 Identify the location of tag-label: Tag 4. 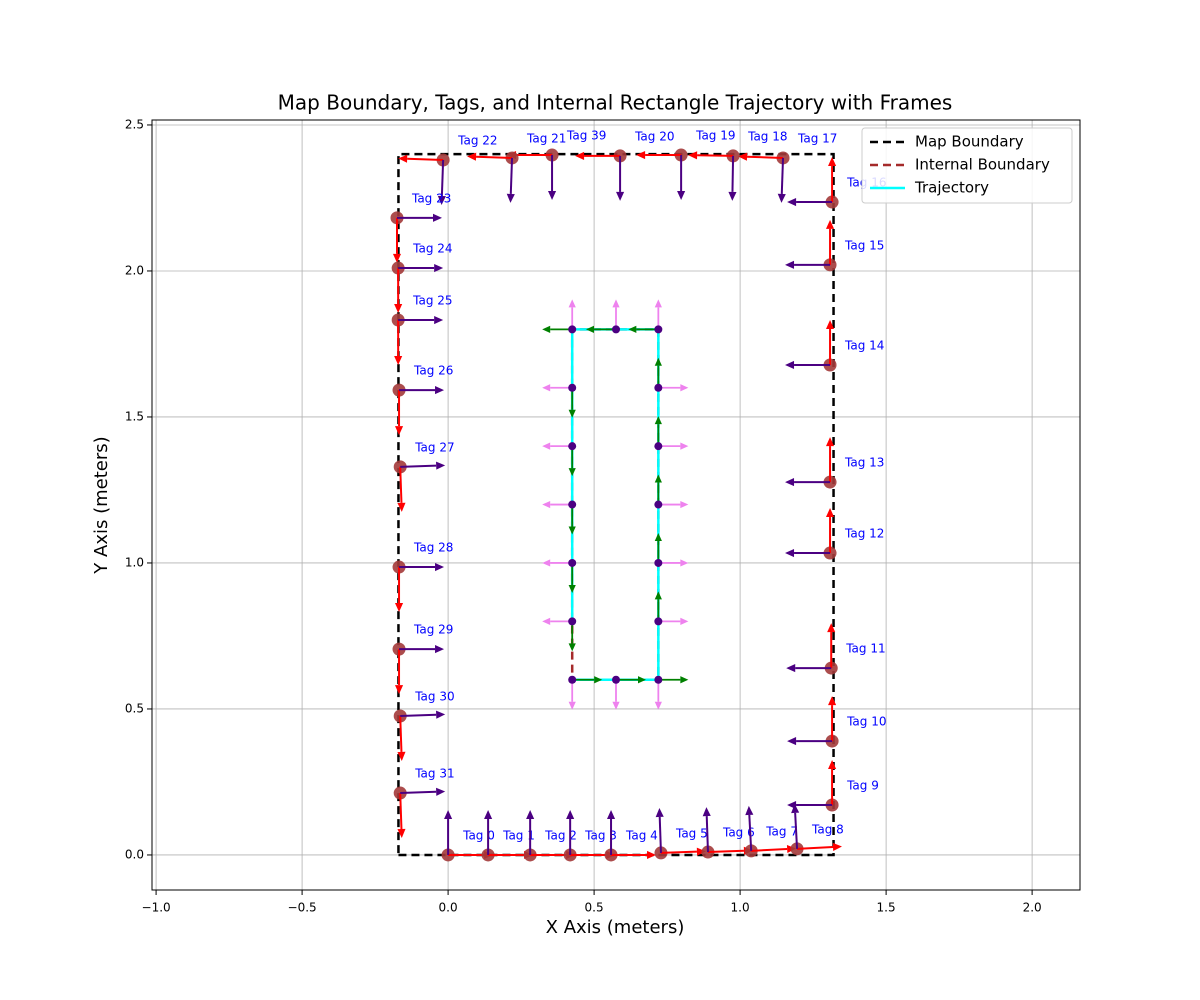
(641, 835).